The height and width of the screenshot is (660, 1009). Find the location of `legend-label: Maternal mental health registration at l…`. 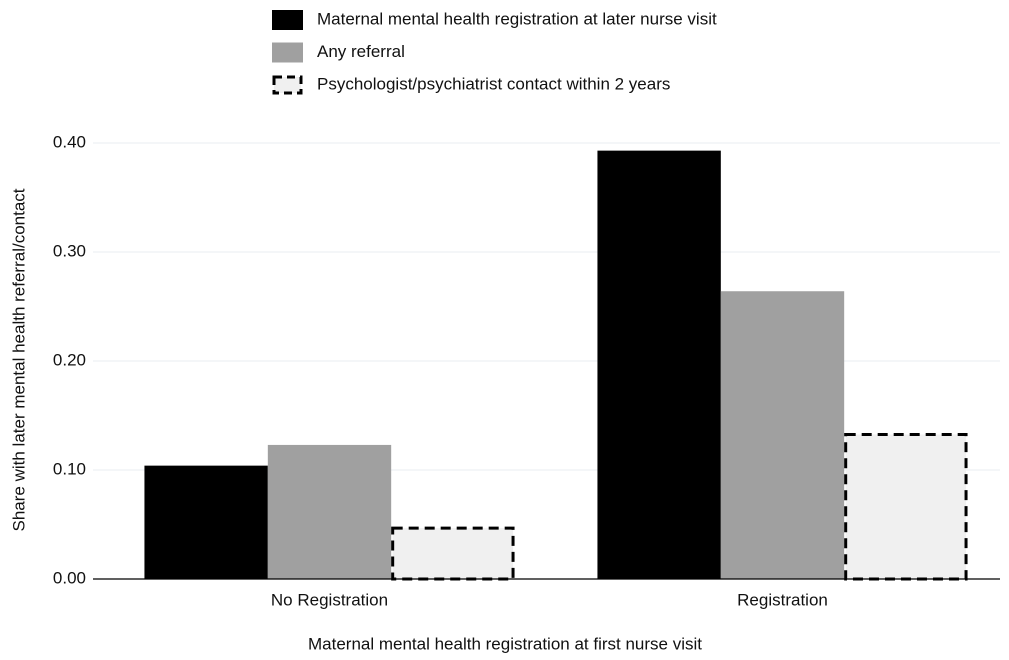

legend-label: Maternal mental health registration at l… is located at coordinates (517, 18).